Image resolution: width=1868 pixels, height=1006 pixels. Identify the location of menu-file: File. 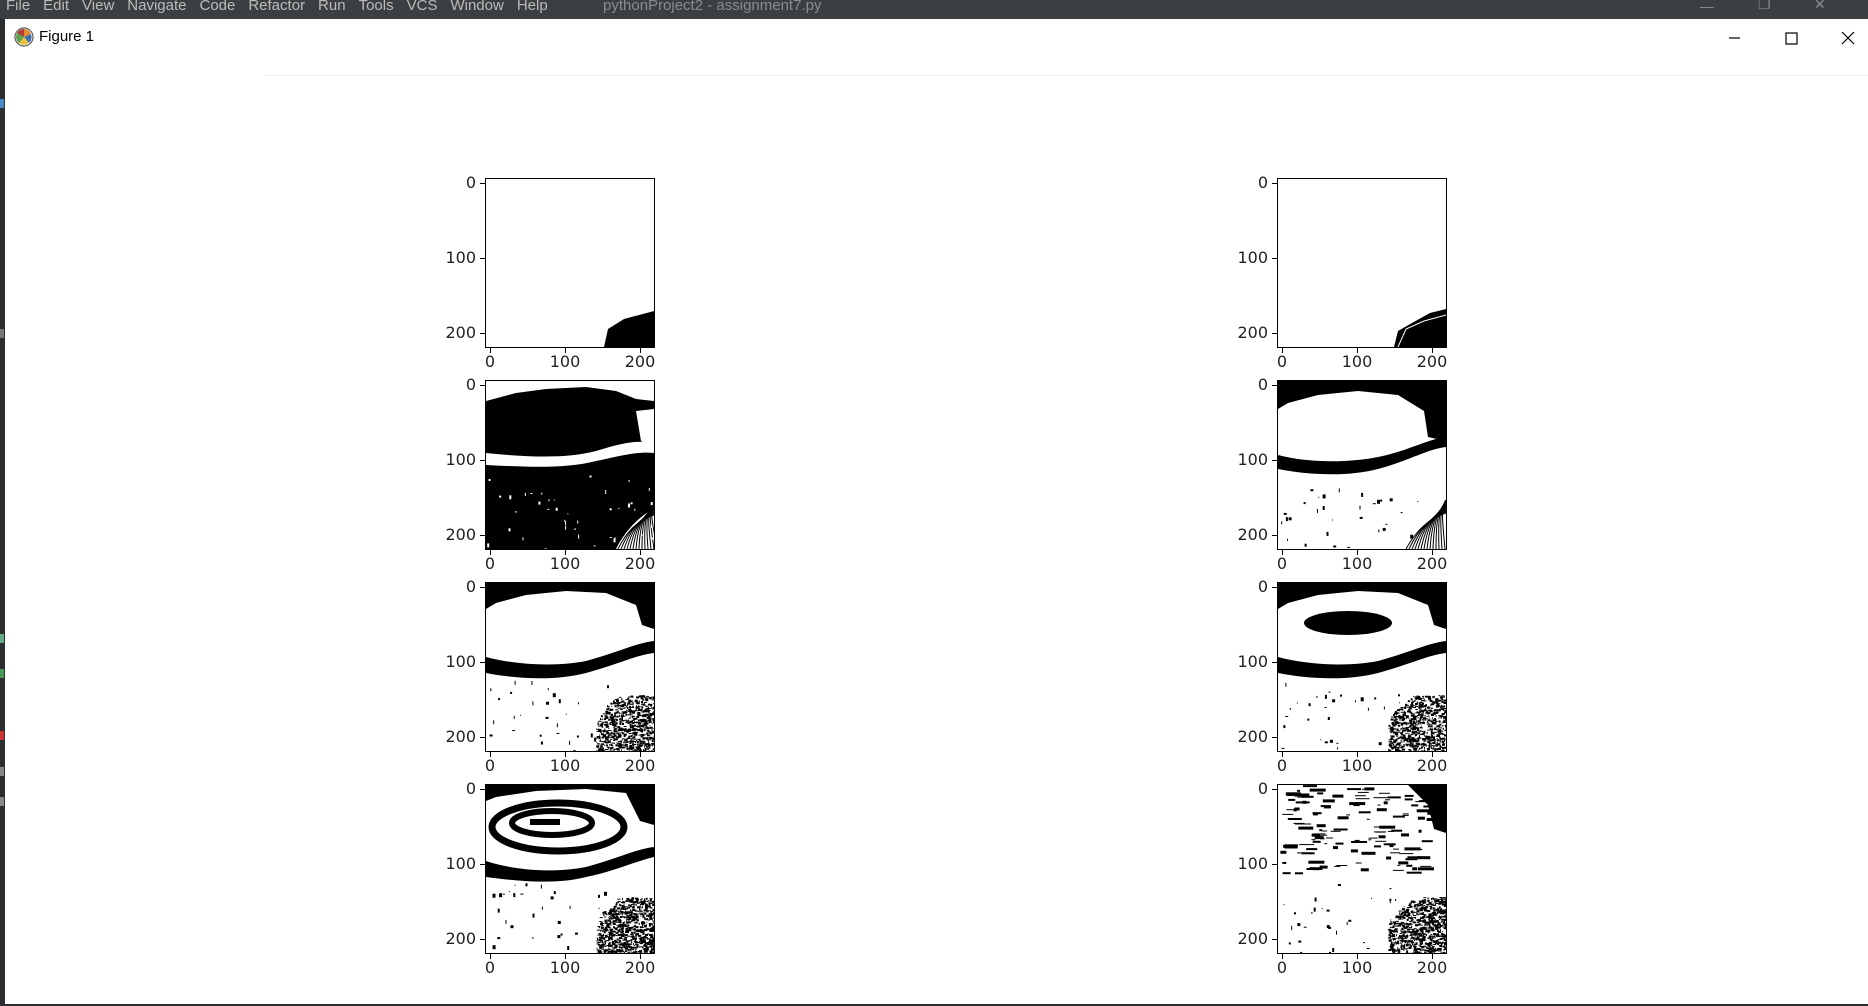
(18, 7).